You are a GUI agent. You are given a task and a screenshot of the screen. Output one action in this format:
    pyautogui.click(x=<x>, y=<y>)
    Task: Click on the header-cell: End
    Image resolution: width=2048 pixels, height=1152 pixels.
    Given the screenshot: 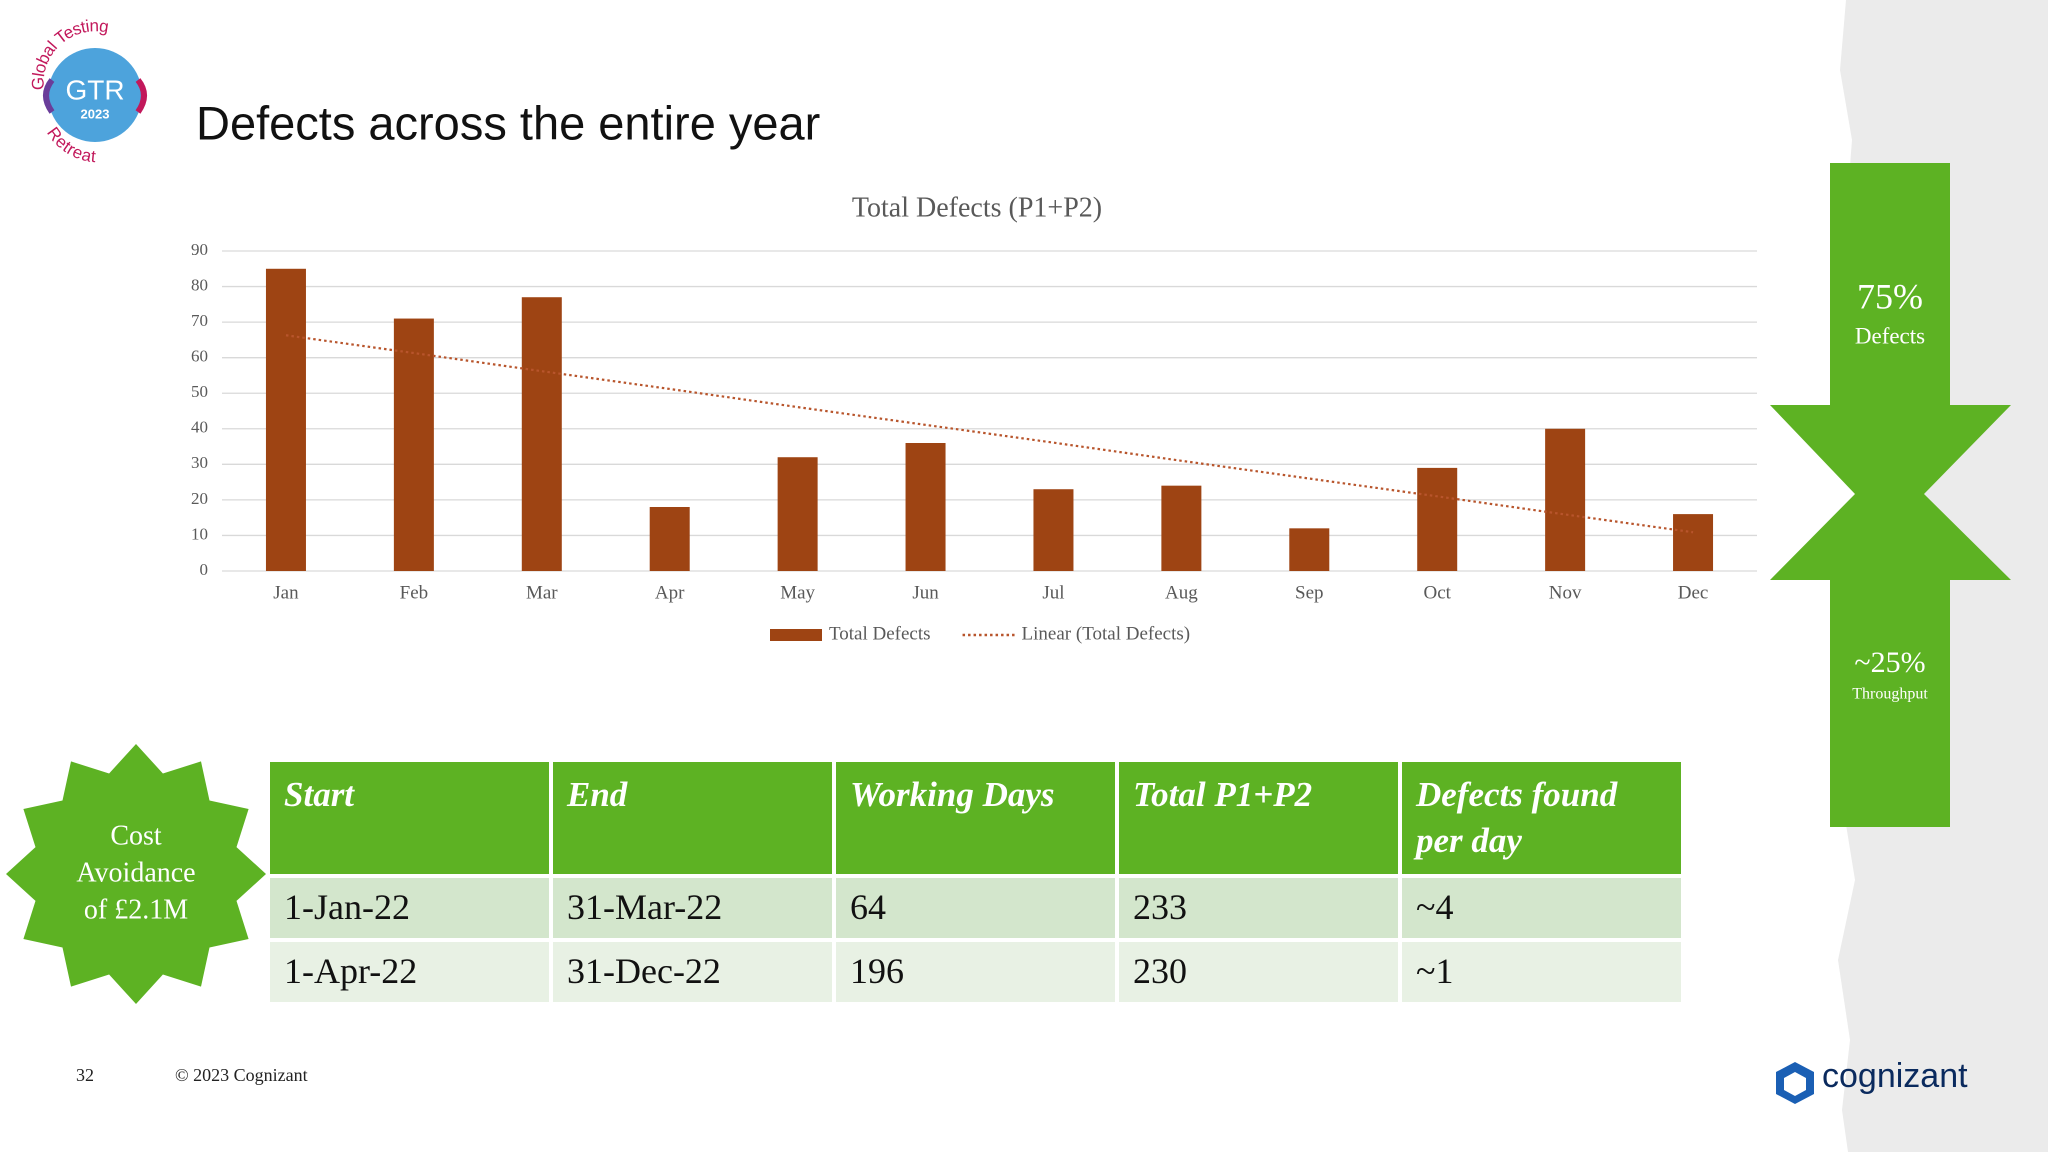 What is the action you would take?
    pyautogui.click(x=692, y=818)
    